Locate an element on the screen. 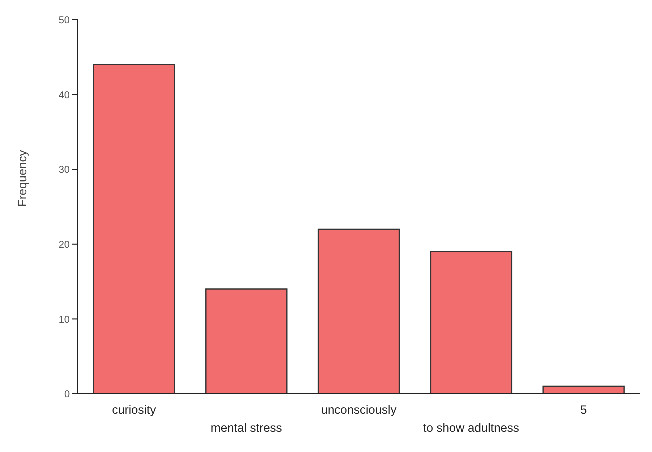  x-tick-label: curiosity is located at coordinates (134, 410).